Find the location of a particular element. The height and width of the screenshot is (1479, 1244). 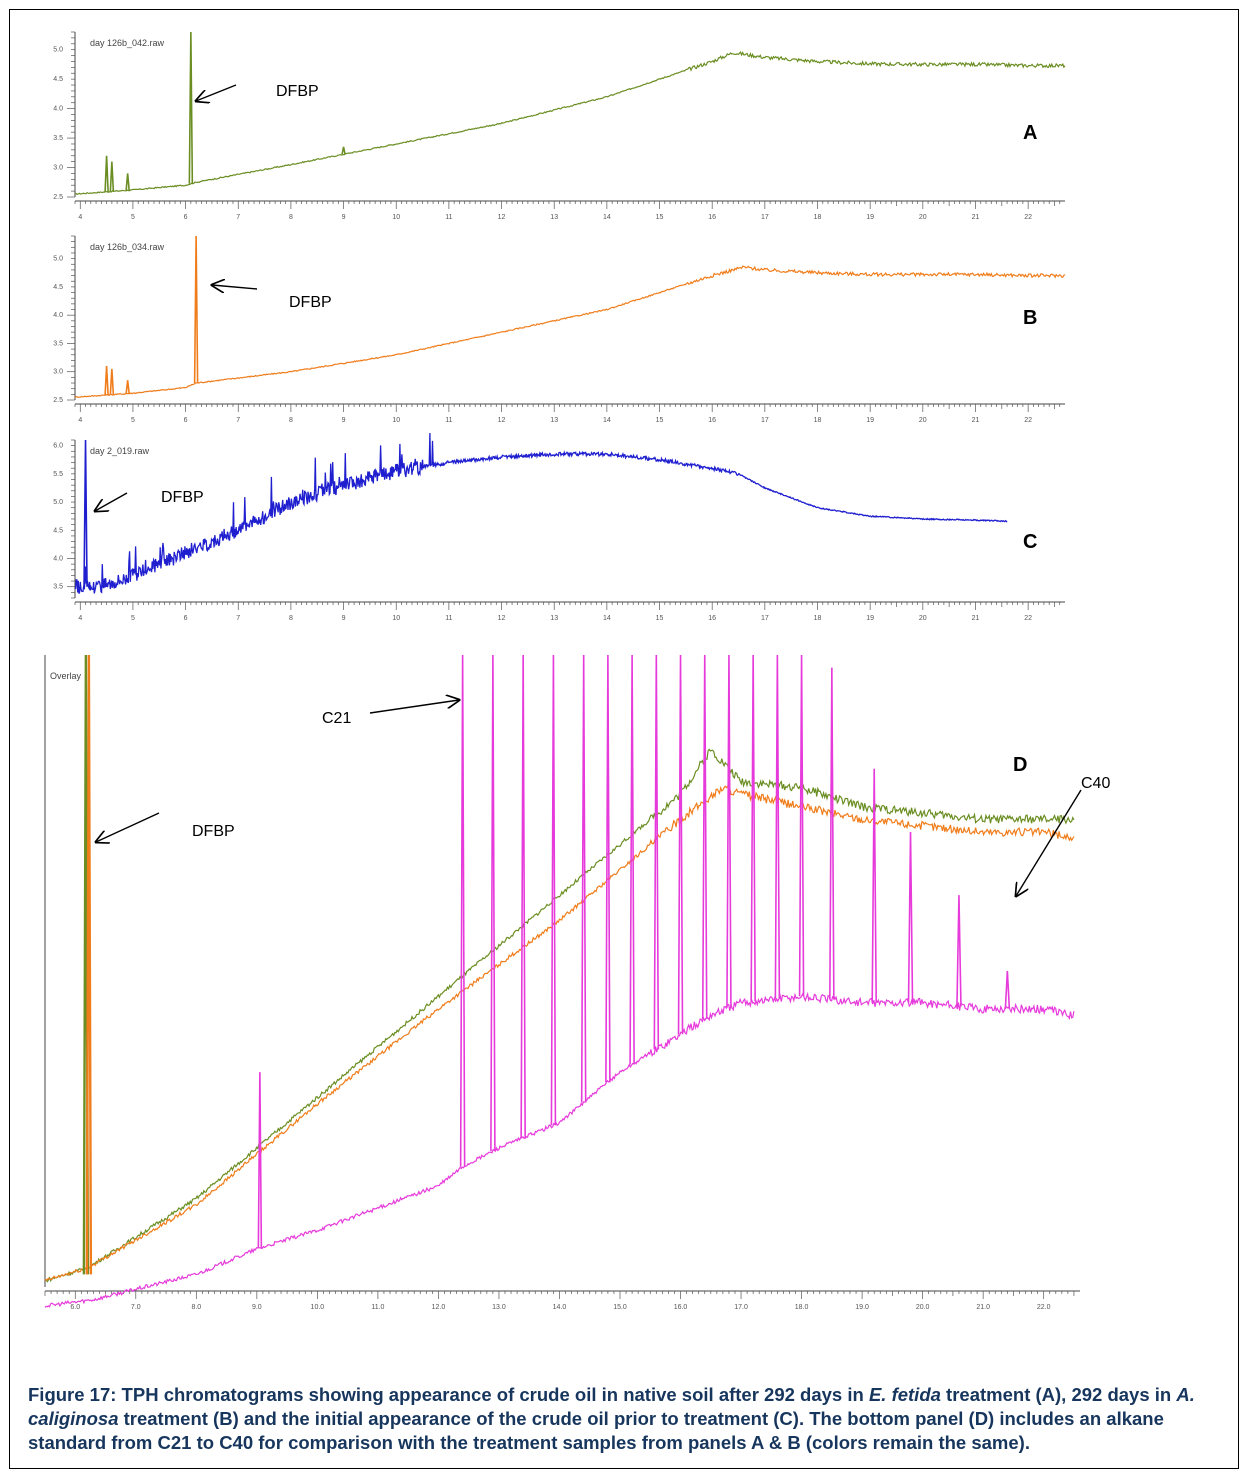

x-tick-label: 20.0 is located at coordinates (923, 1307).